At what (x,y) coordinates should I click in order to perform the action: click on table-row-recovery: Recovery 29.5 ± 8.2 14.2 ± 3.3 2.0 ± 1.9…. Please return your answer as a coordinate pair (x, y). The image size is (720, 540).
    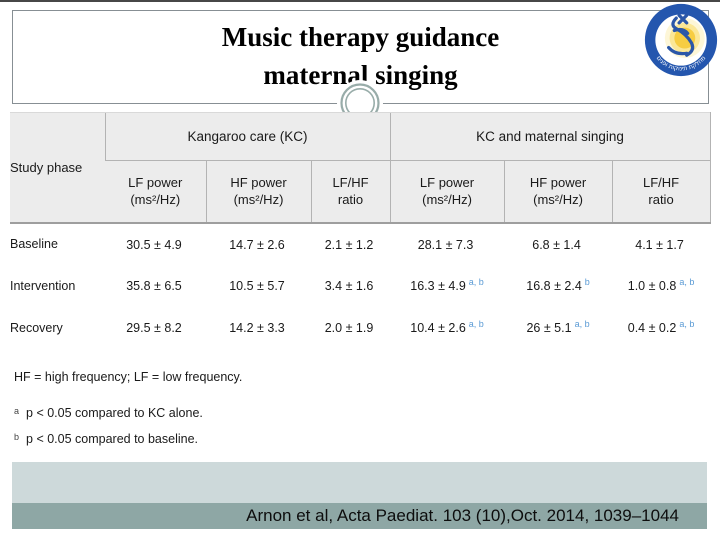
    Looking at the image, I should click on (360, 327).